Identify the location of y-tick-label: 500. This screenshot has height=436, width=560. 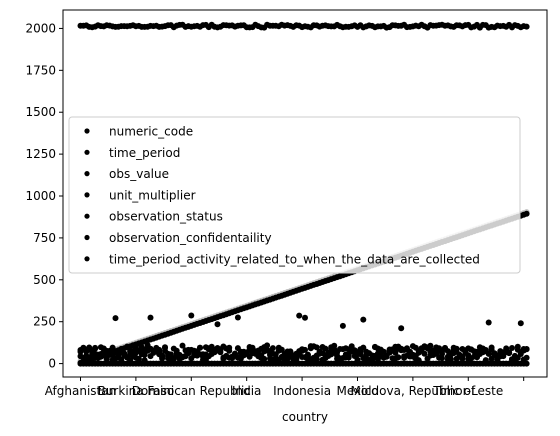
(44, 280).